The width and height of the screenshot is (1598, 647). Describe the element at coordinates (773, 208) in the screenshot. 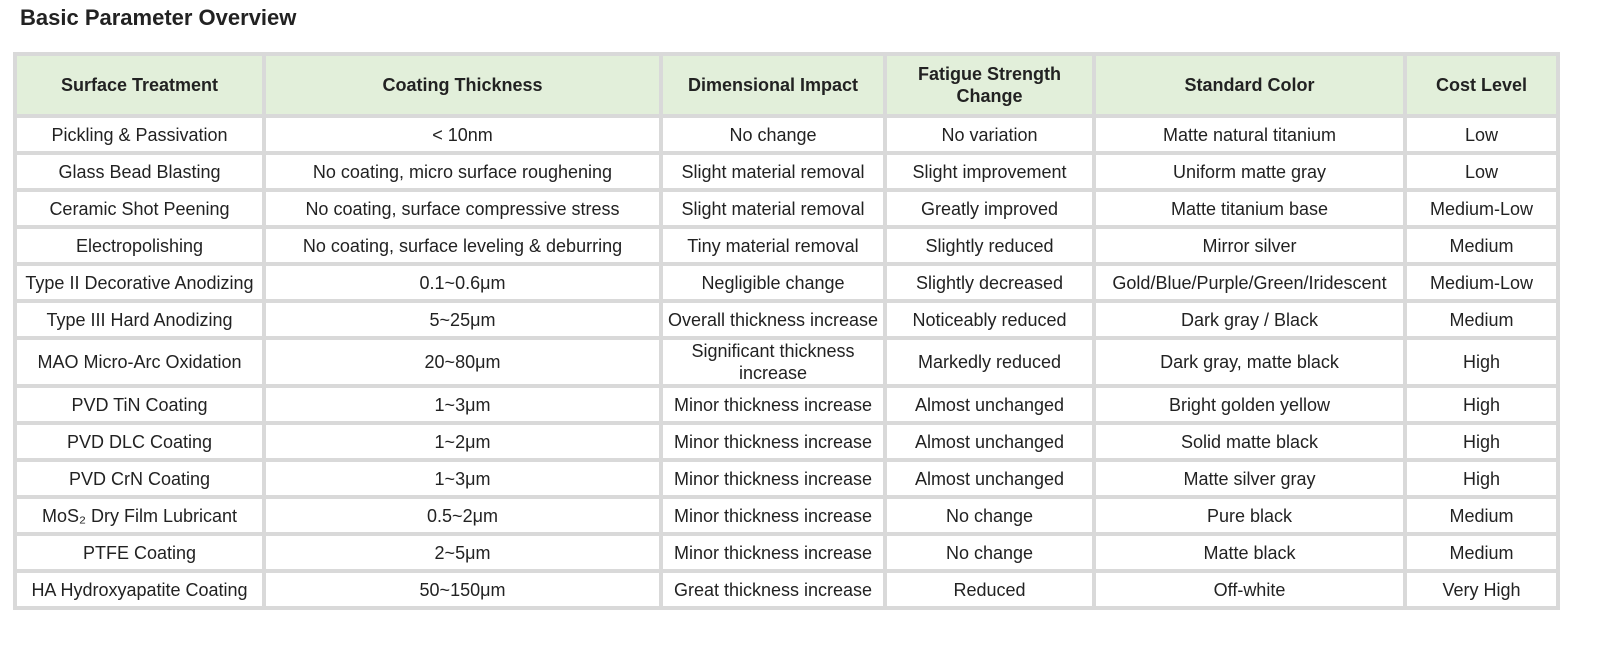

I see `table-cell: Slight material removal` at that location.